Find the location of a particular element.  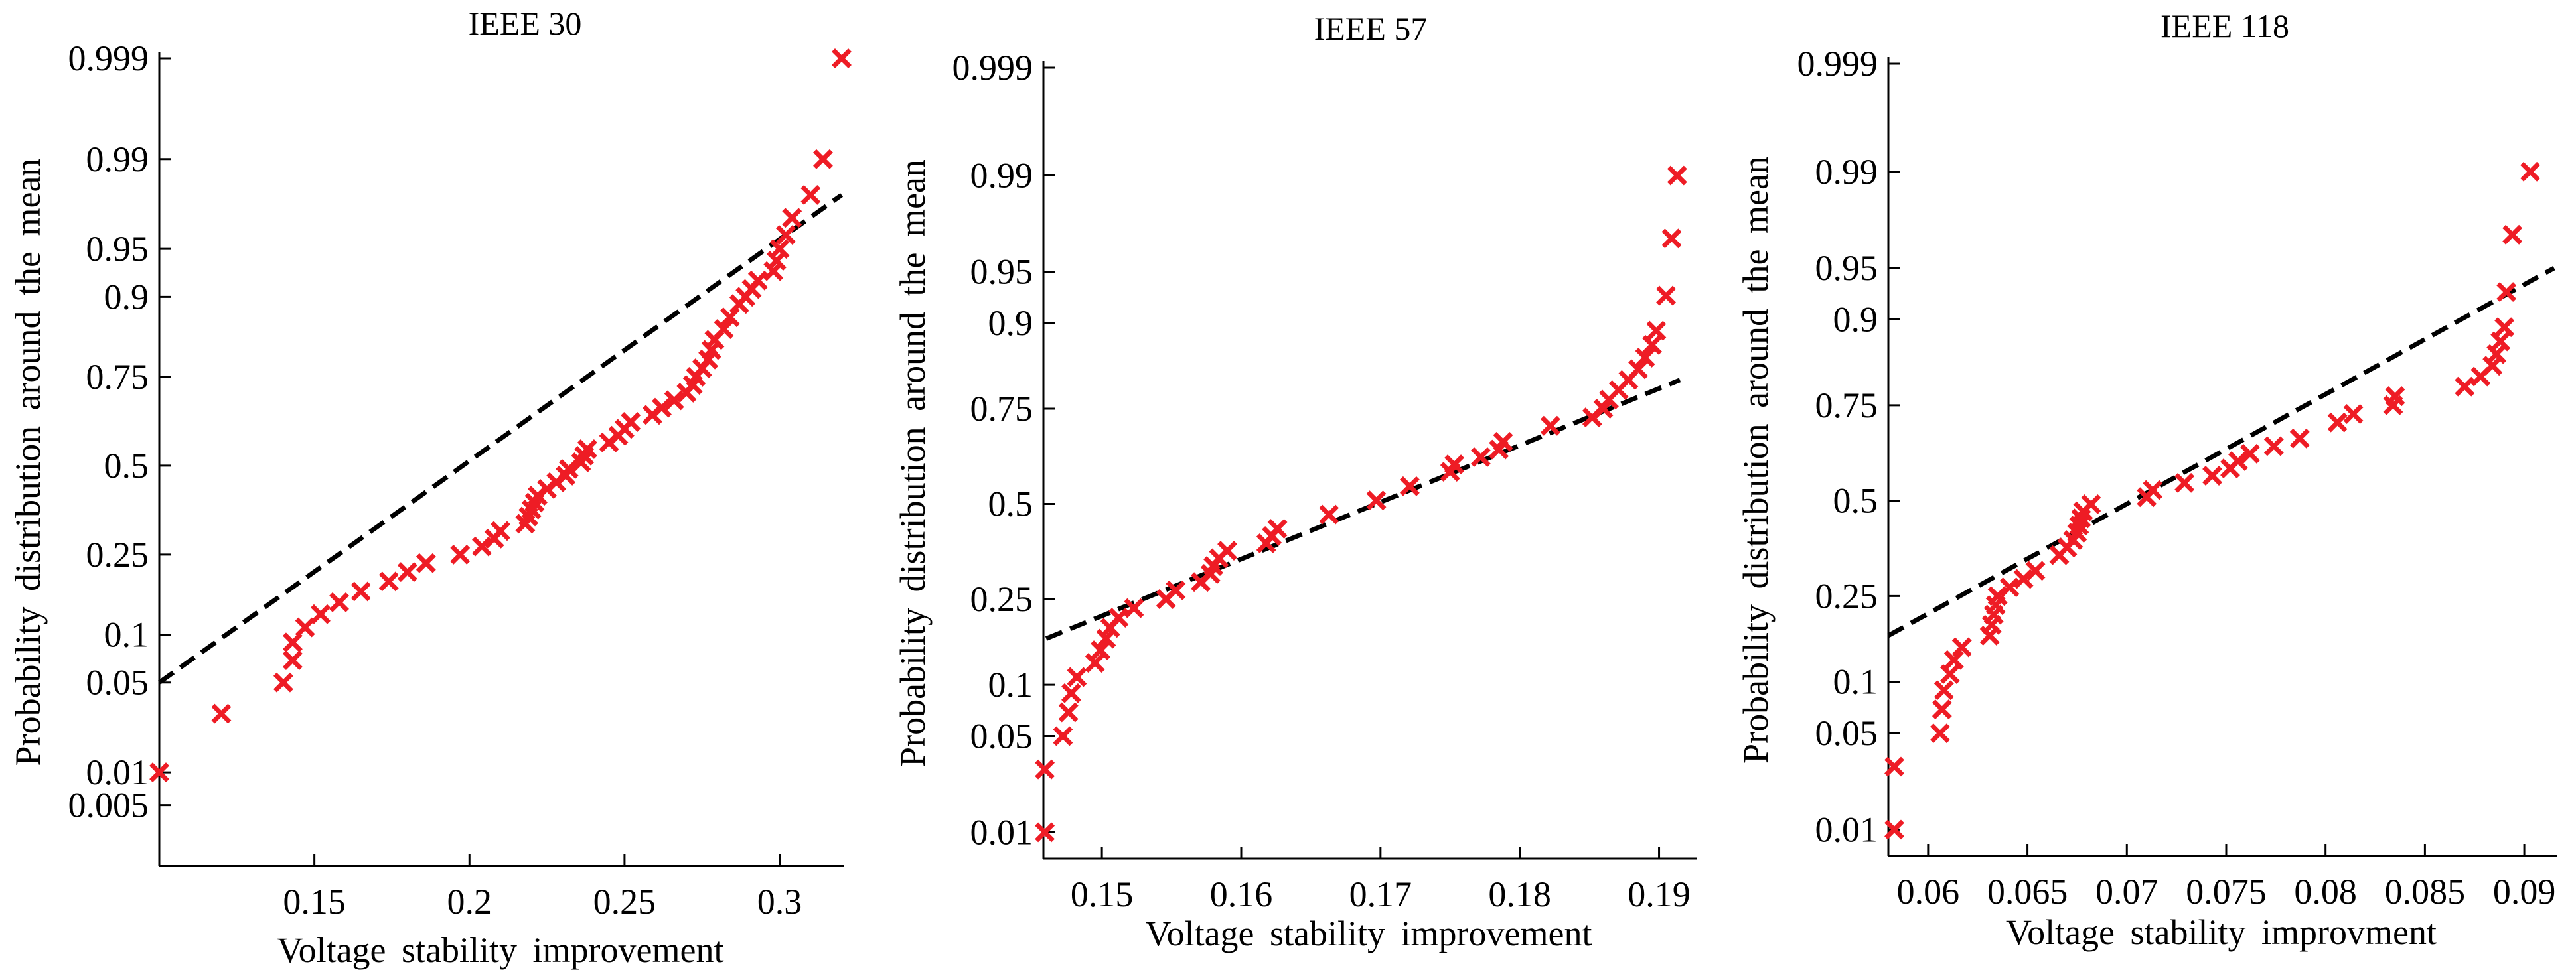

x-tick-label: 0.07 is located at coordinates (2127, 892).